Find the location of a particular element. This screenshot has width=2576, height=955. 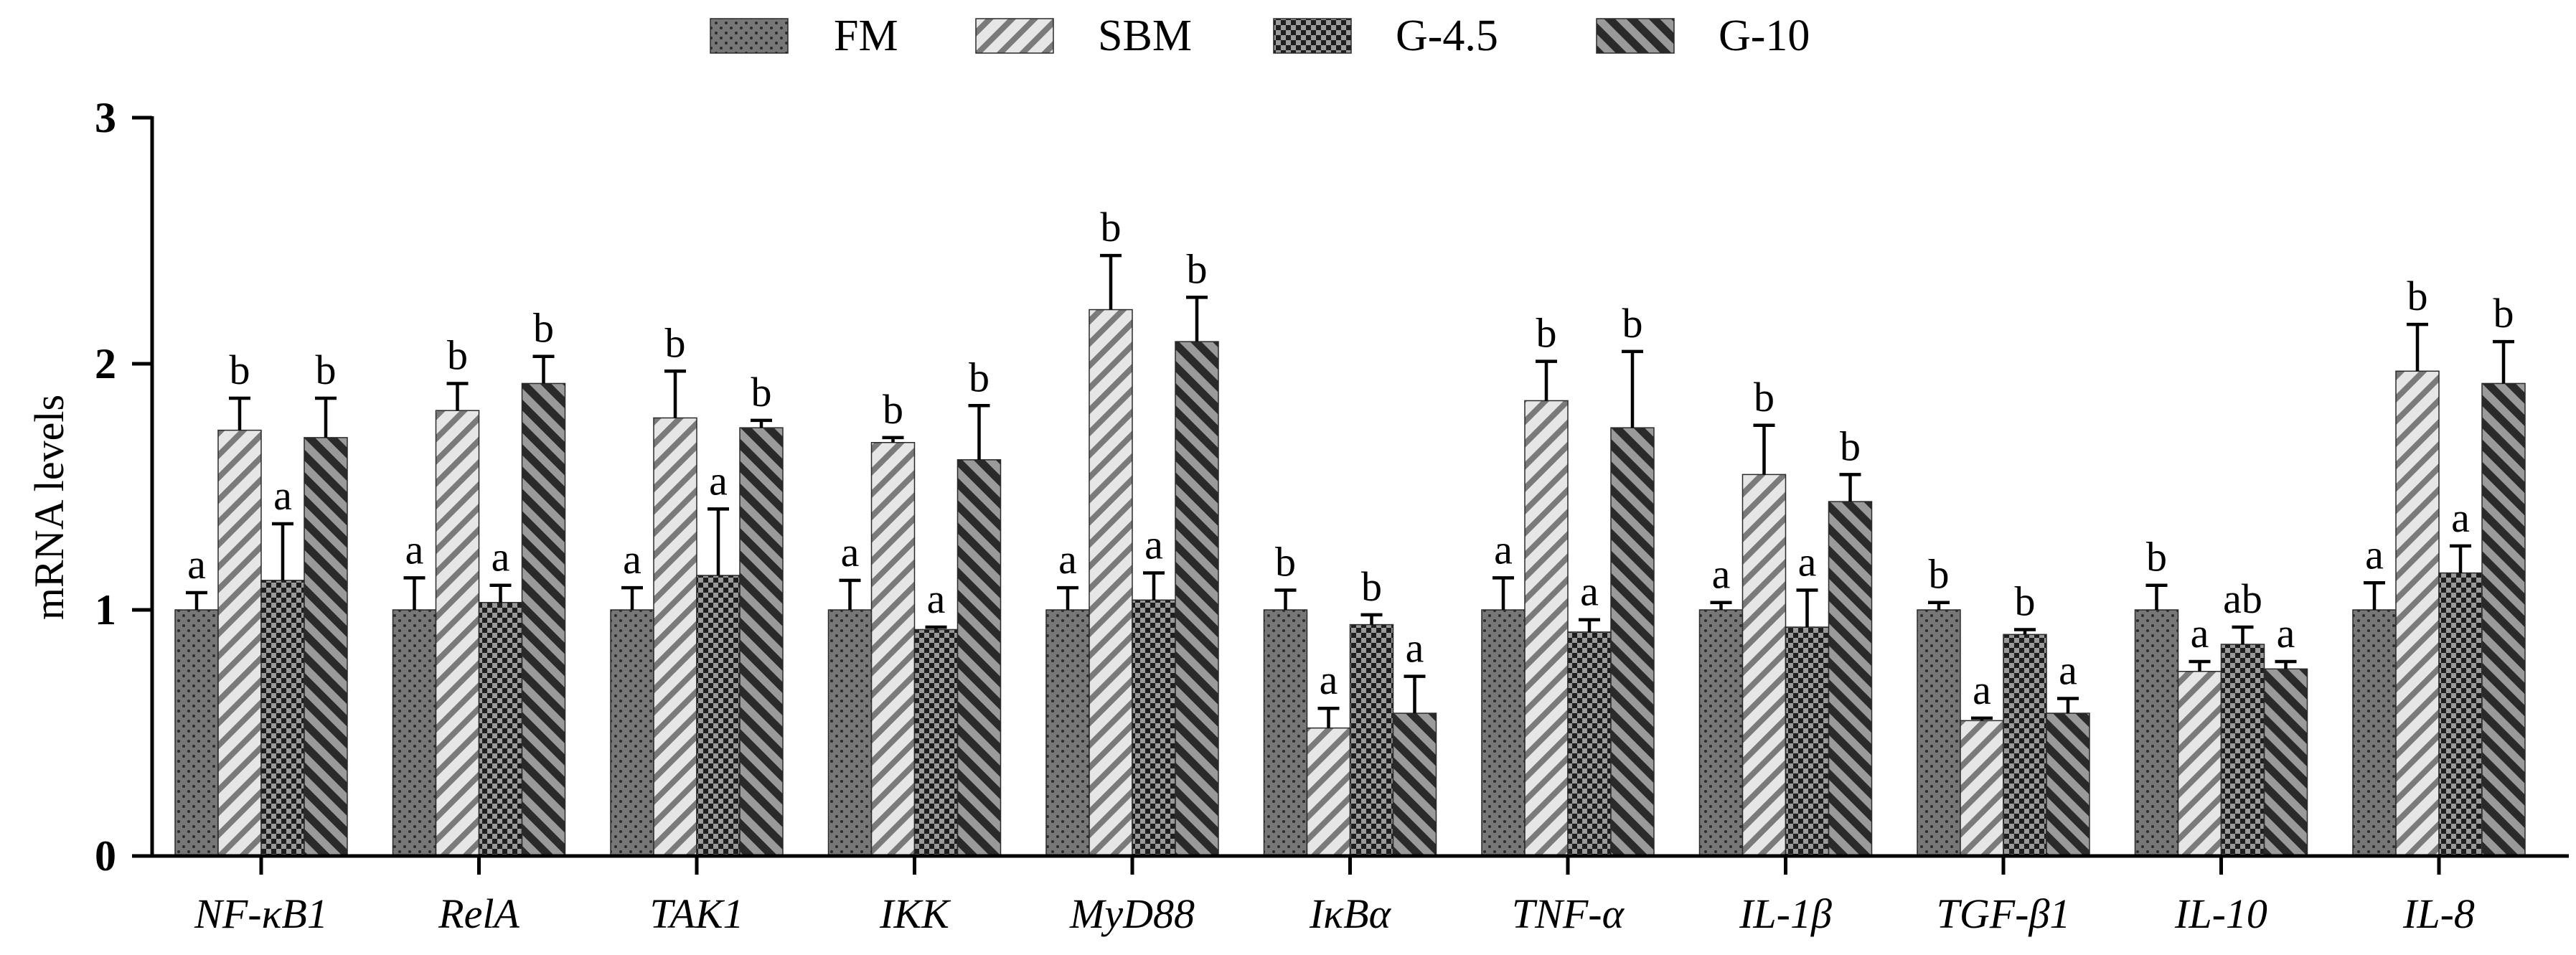

bar-g-4-5-i-b is located at coordinates (1371, 740).